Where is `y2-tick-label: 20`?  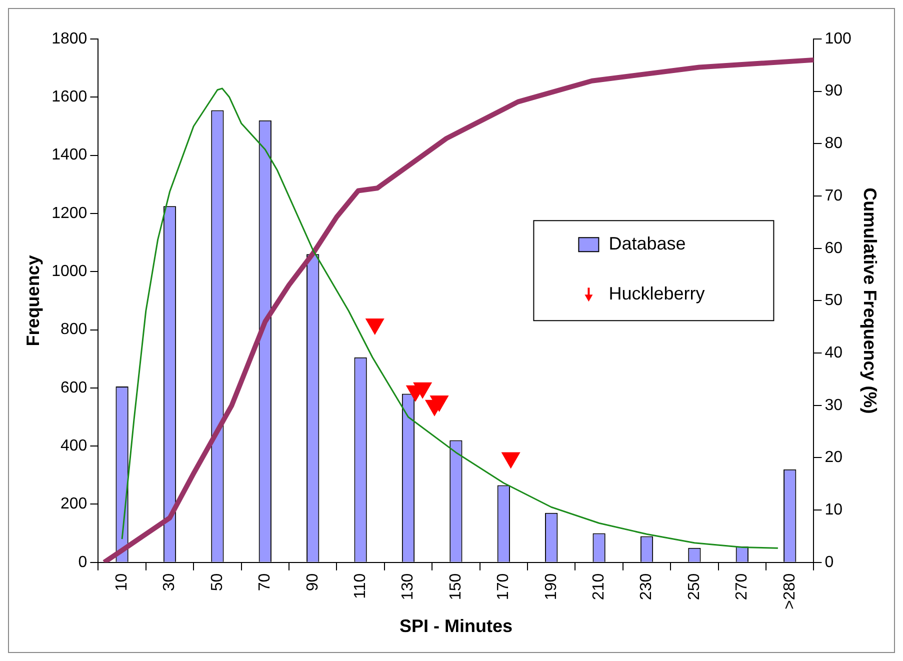
y2-tick-label: 20 is located at coordinates (833, 457).